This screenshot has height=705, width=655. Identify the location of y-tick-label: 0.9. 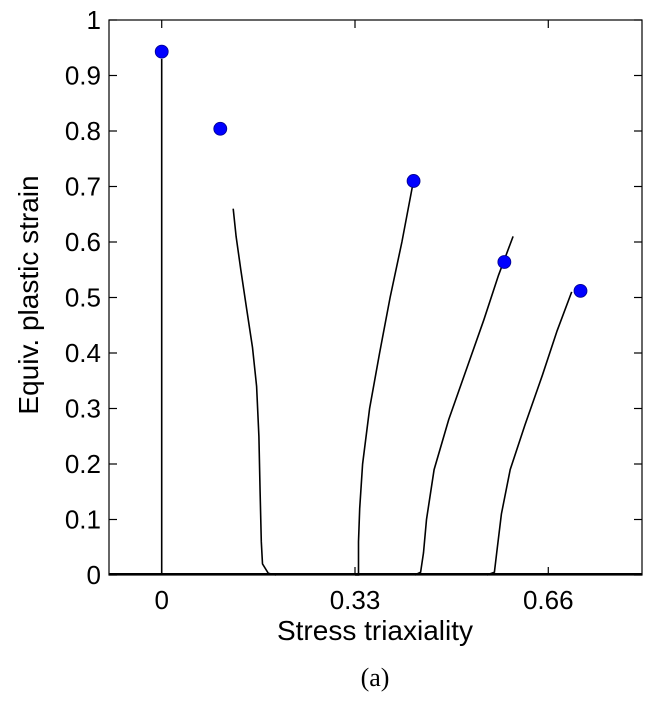
(83, 76).